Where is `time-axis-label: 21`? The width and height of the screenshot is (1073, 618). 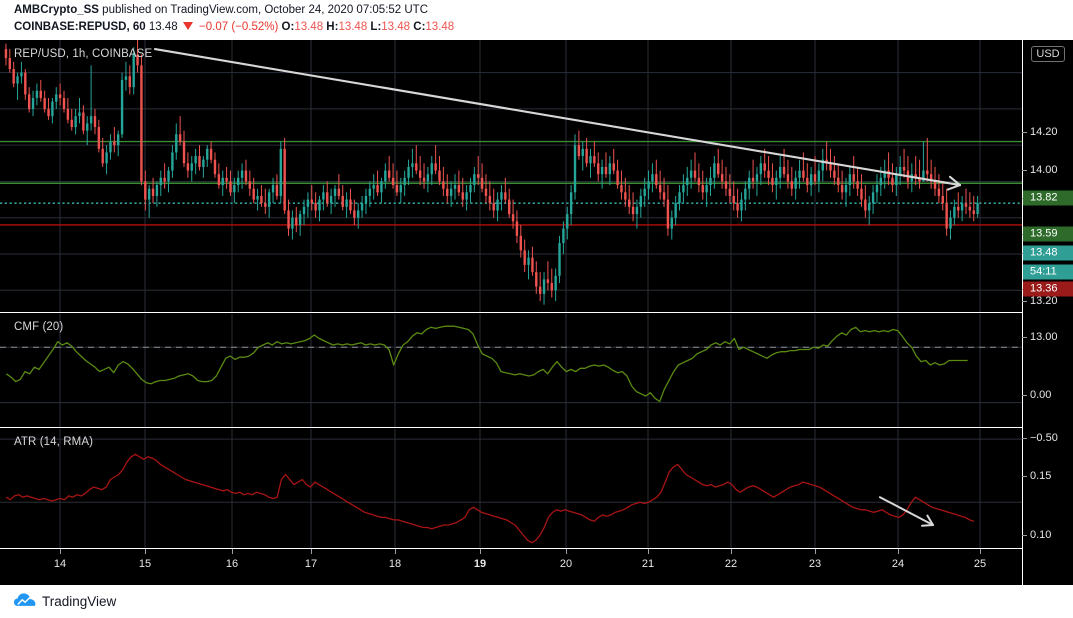
time-axis-label: 21 is located at coordinates (648, 564).